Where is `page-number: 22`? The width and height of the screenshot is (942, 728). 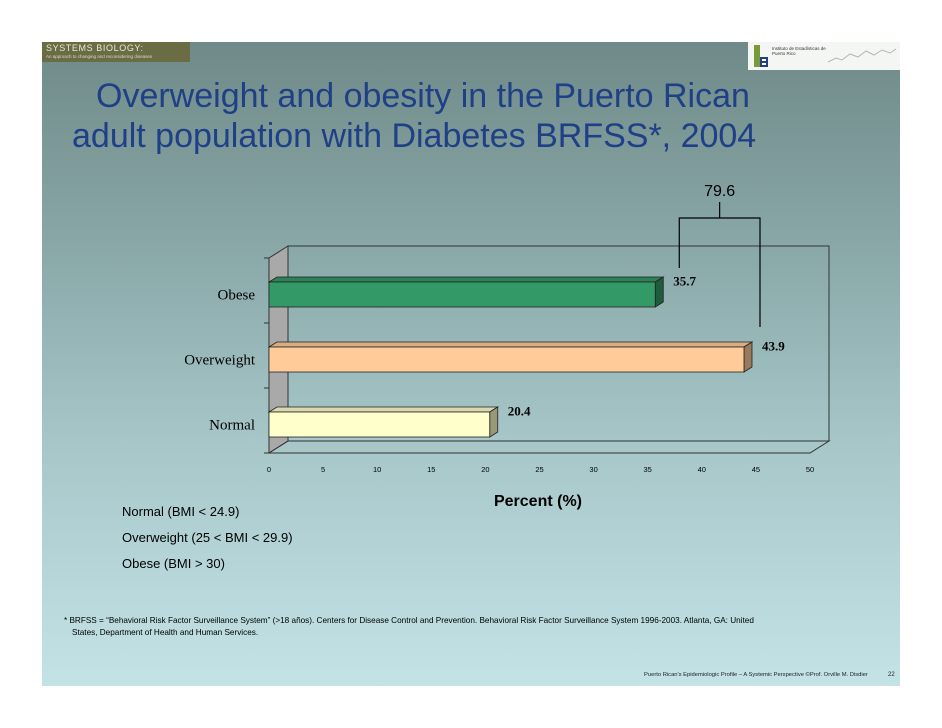
page-number: 22 is located at coordinates (891, 675).